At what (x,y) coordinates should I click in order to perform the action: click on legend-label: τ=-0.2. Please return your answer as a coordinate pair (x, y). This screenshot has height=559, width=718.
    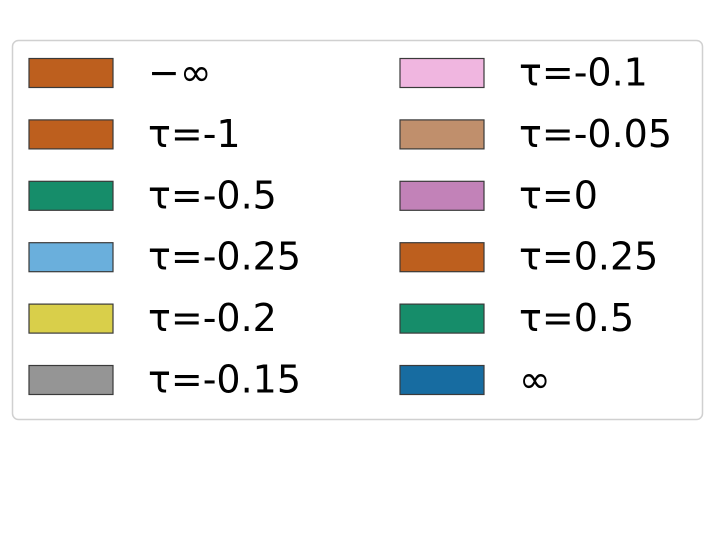
    Looking at the image, I should click on (212, 318).